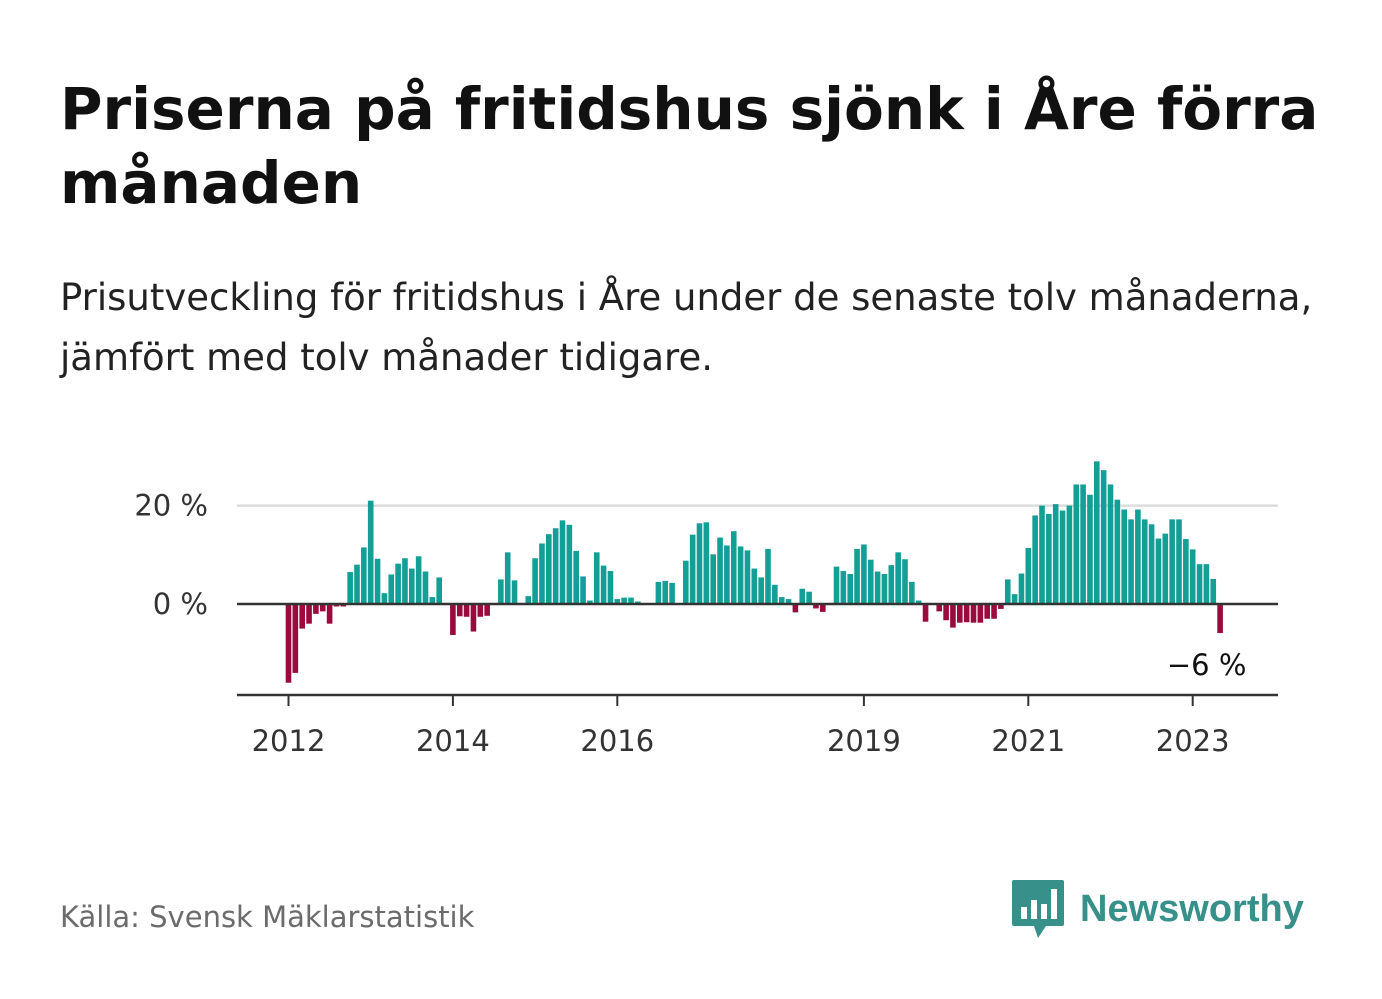 This screenshot has height=999, width=1382. Describe the element at coordinates (757, 654) in the screenshot. I see `axes` at that location.